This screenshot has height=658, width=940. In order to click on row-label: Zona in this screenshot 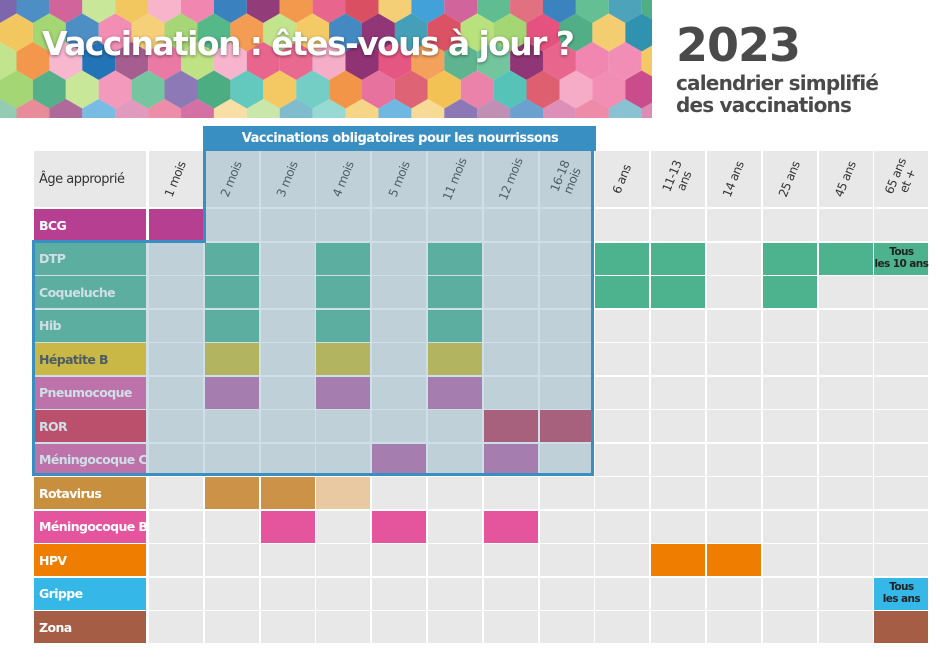, I will do `click(90, 627)`.